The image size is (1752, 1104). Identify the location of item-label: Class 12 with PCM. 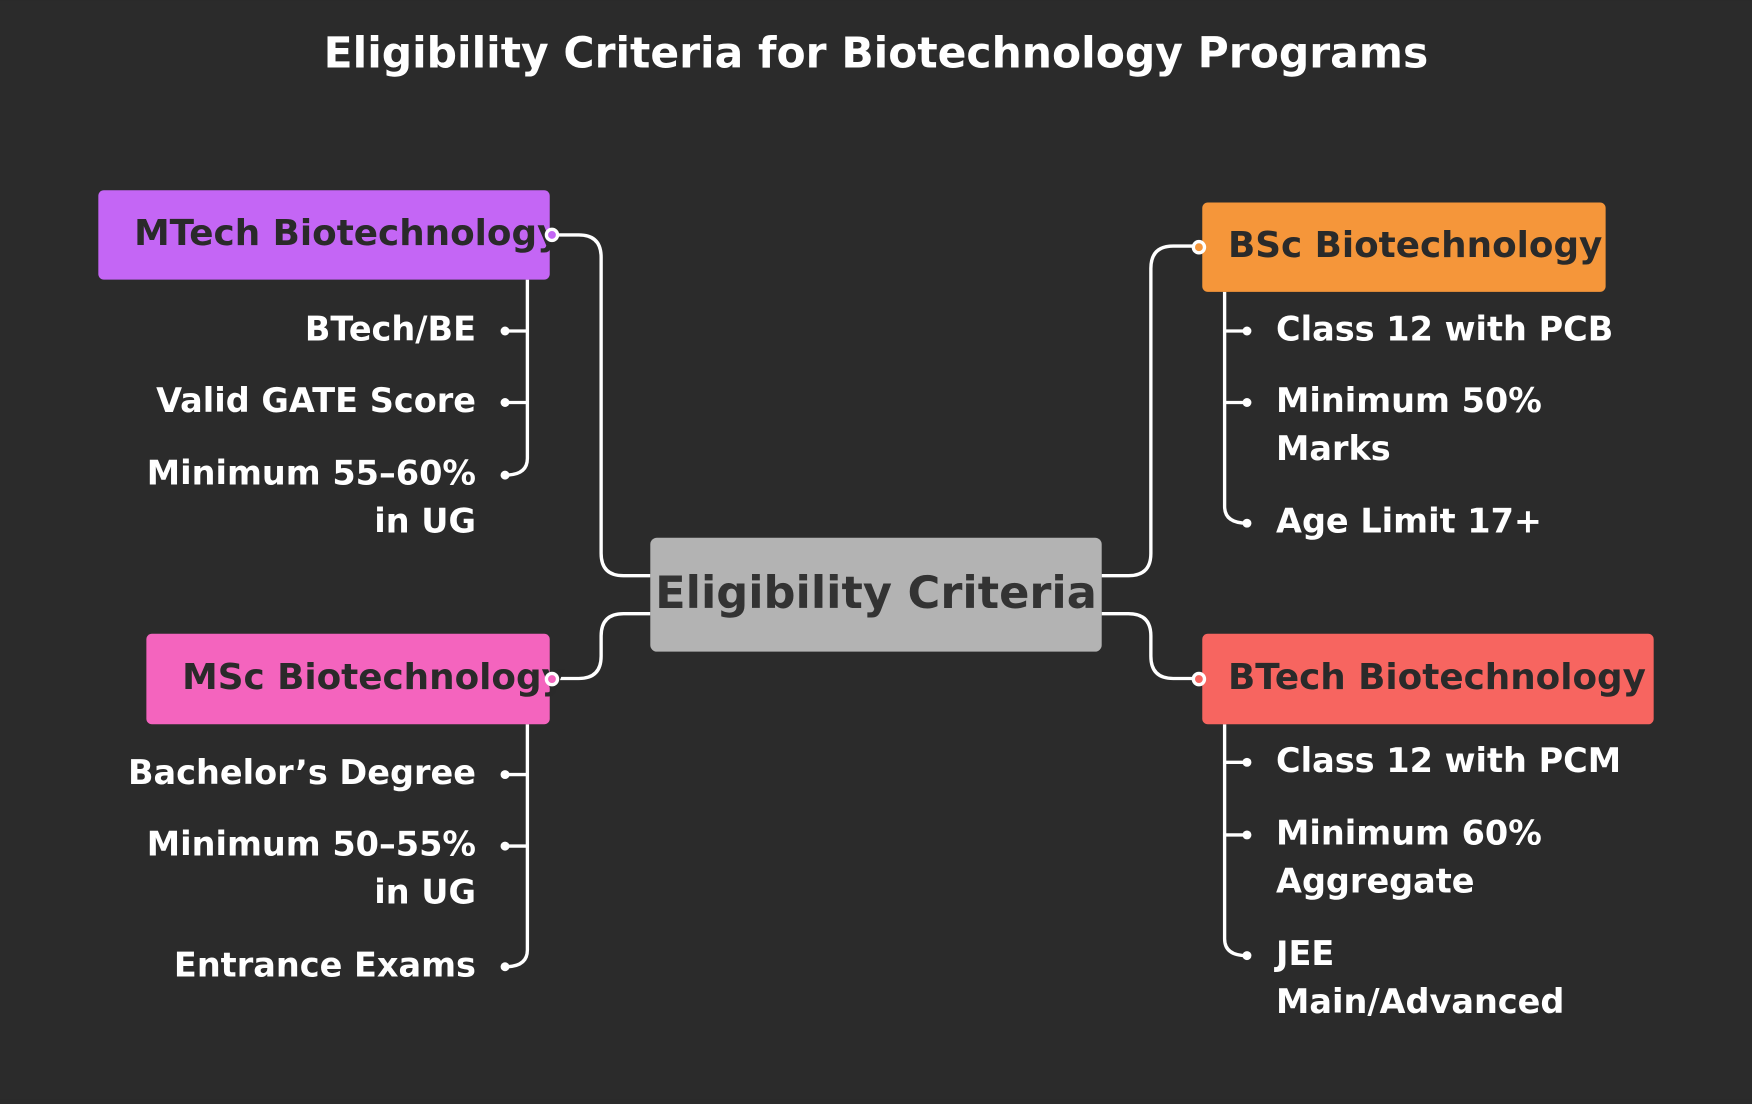
(1448, 760).